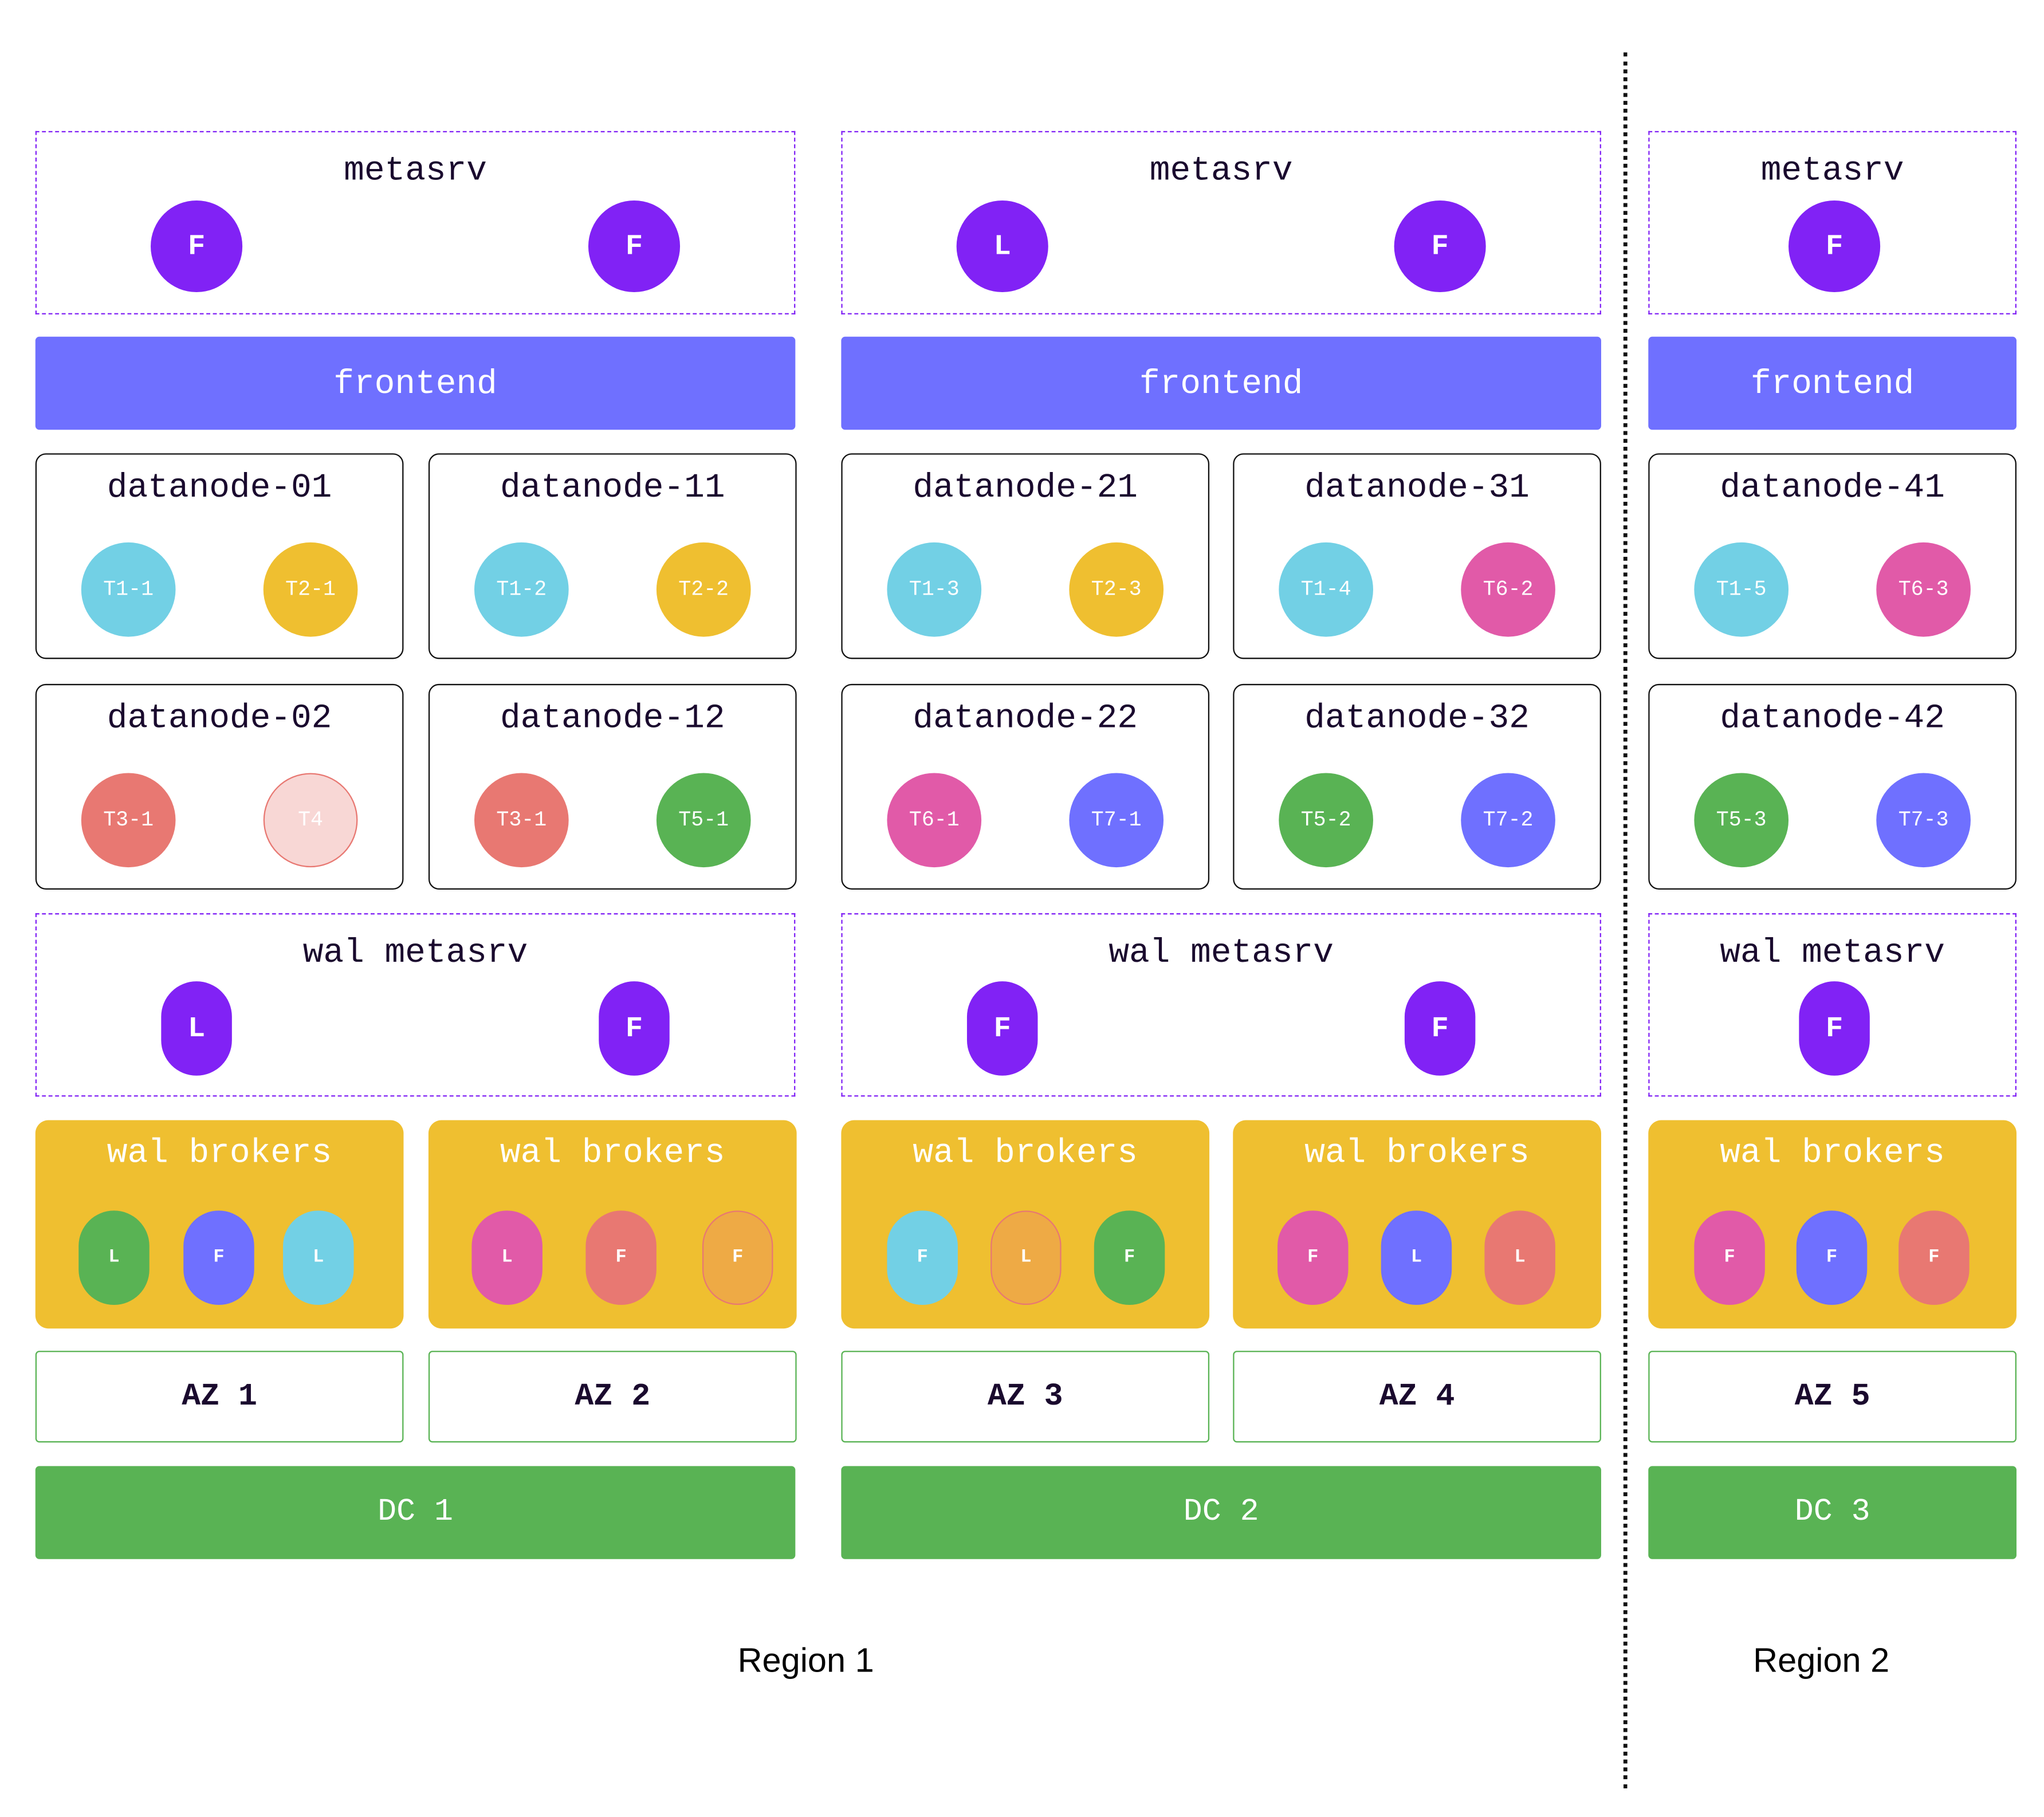  I want to click on table-region: T6-2, so click(1508, 590).